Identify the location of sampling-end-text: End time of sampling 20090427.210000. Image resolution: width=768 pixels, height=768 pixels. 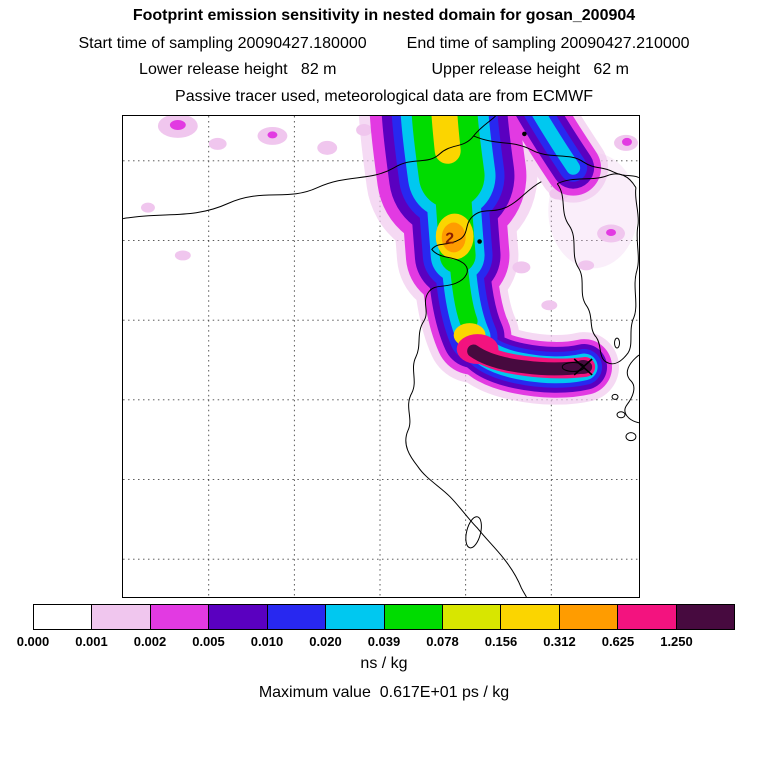
(548, 43).